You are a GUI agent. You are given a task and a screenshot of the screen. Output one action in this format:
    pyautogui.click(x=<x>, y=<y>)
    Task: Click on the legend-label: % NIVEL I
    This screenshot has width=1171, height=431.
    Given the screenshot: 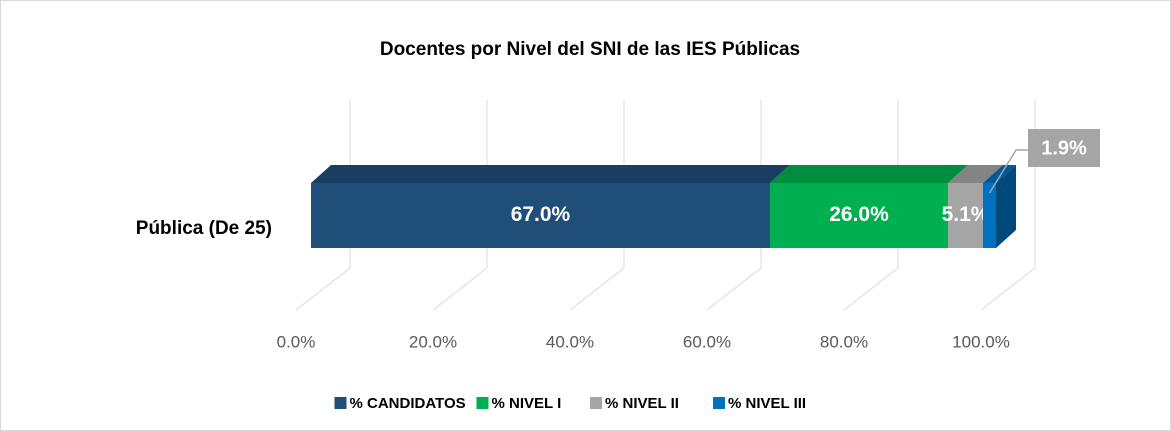 What is the action you would take?
    pyautogui.click(x=527, y=403)
    